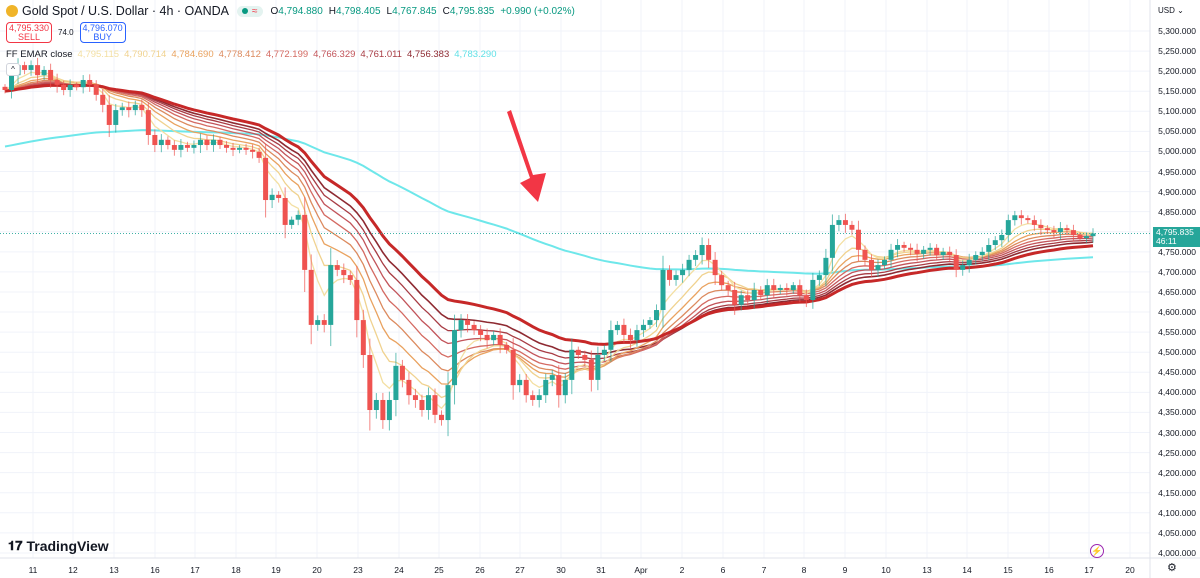 This screenshot has width=1200, height=578. Describe the element at coordinates (1177, 472) in the screenshot. I see `price-tick: 4,200.000` at that location.